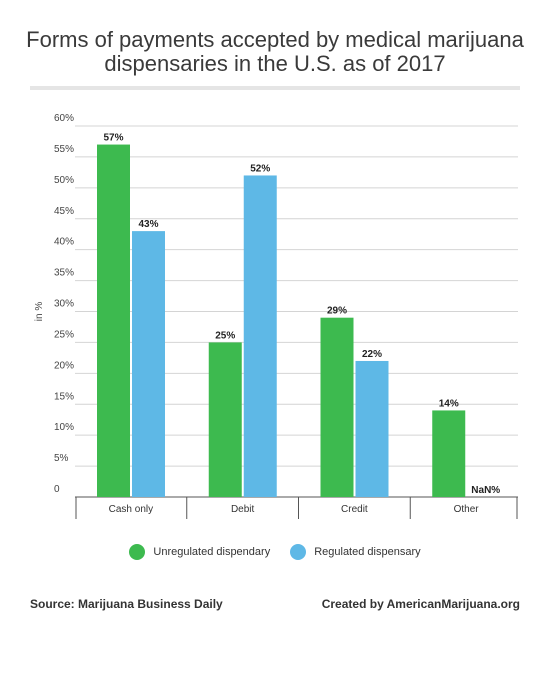 Image resolution: width=550 pixels, height=674 pixels. What do you see at coordinates (113, 138) in the screenshot?
I see `data-label: 57%` at bounding box center [113, 138].